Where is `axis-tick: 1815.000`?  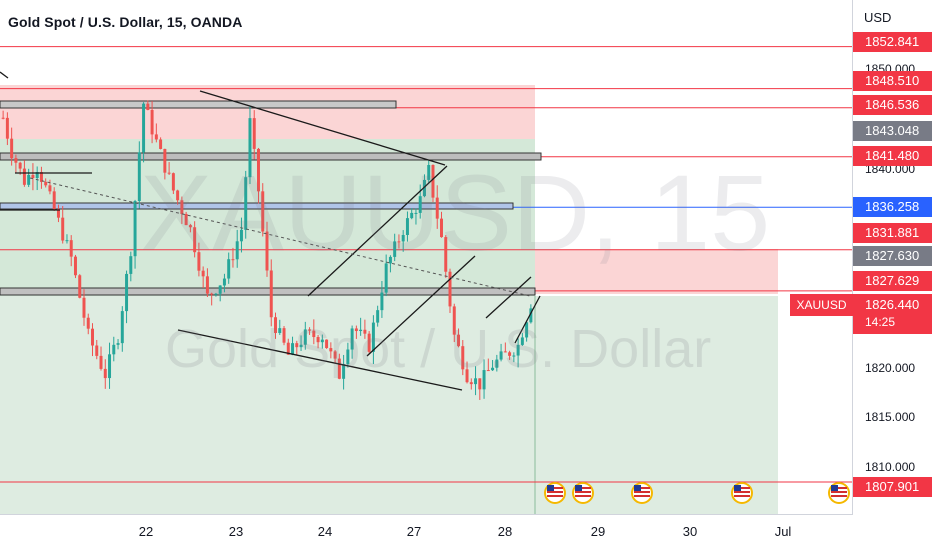
axis-tick: 1815.000 is located at coordinates (890, 417).